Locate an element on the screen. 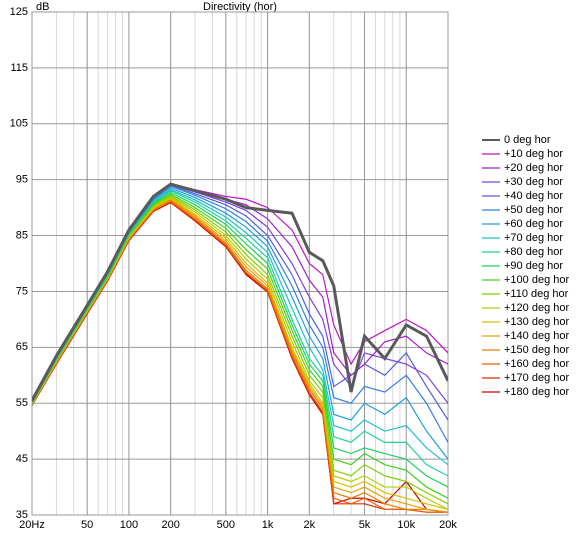 This screenshot has width=578, height=535. y-tick-label: 115 is located at coordinates (19, 68).